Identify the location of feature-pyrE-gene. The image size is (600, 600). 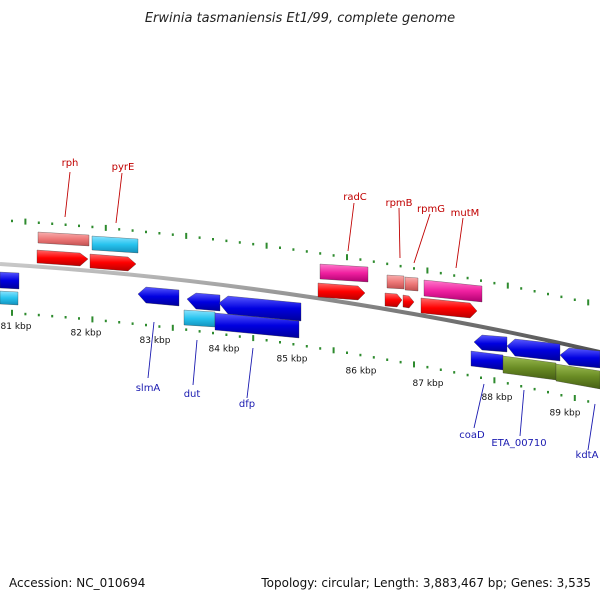
(115, 244).